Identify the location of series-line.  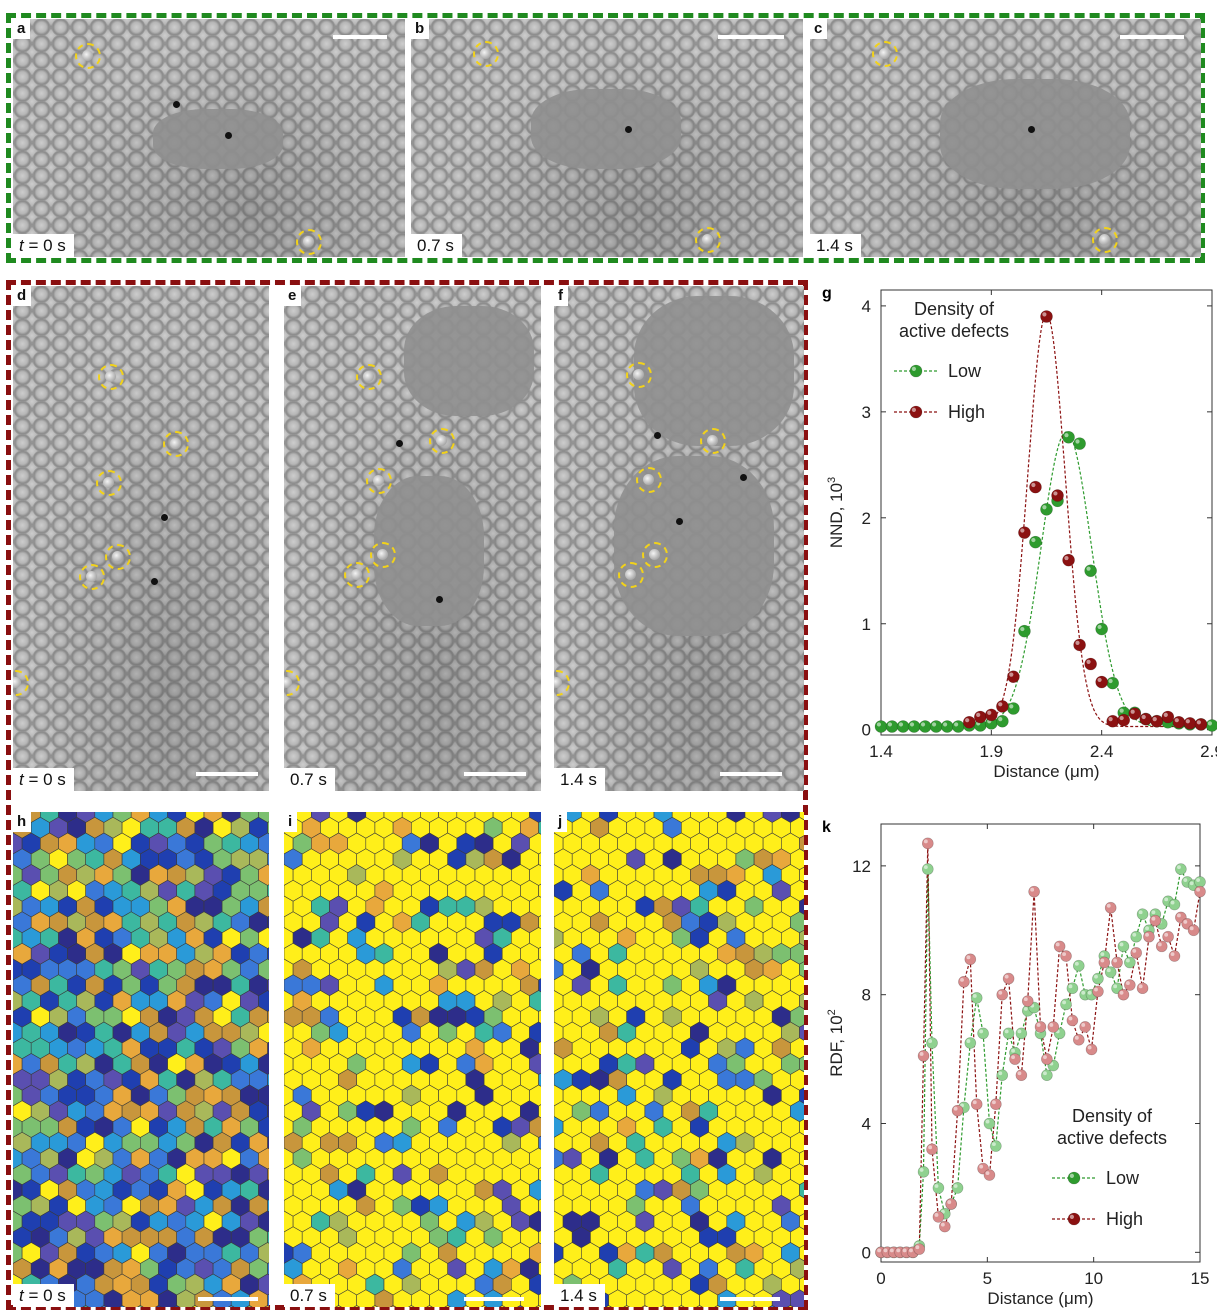
(1041, 1048).